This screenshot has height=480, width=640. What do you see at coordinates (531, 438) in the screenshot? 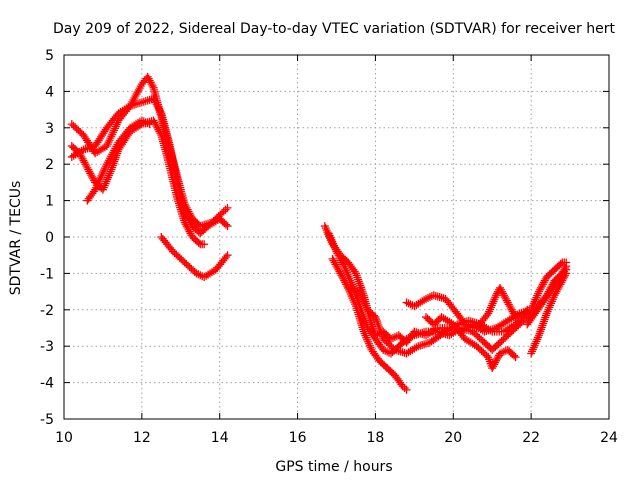
I see `x-tick-label: 22` at bounding box center [531, 438].